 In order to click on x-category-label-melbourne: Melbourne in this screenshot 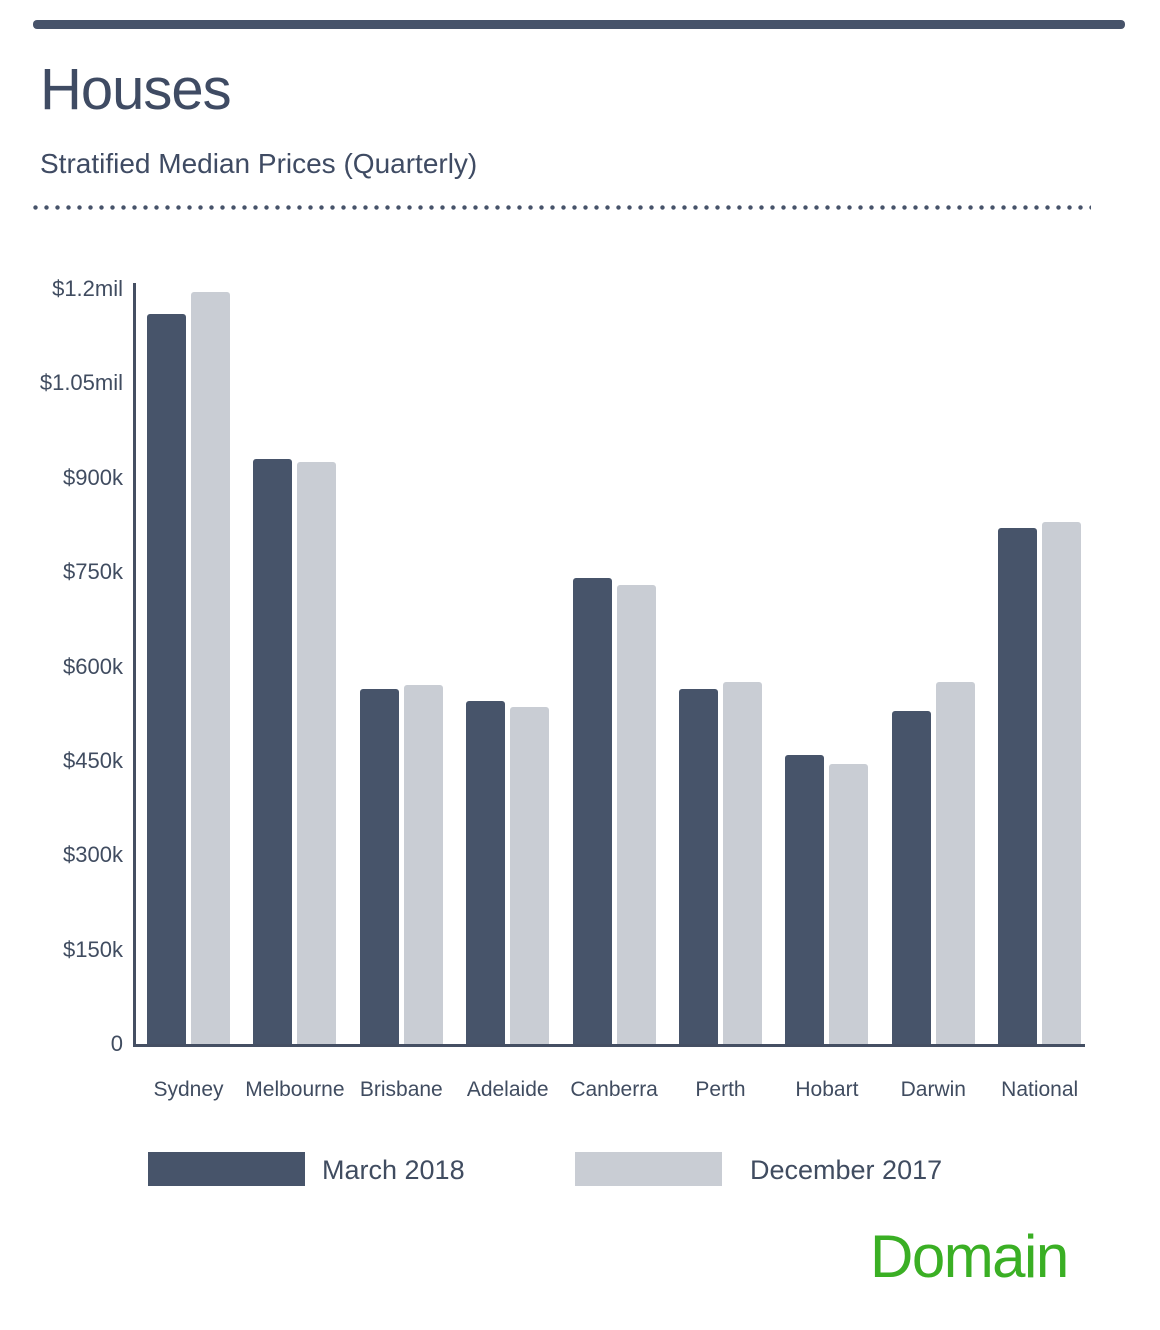, I will do `click(295, 1089)`.